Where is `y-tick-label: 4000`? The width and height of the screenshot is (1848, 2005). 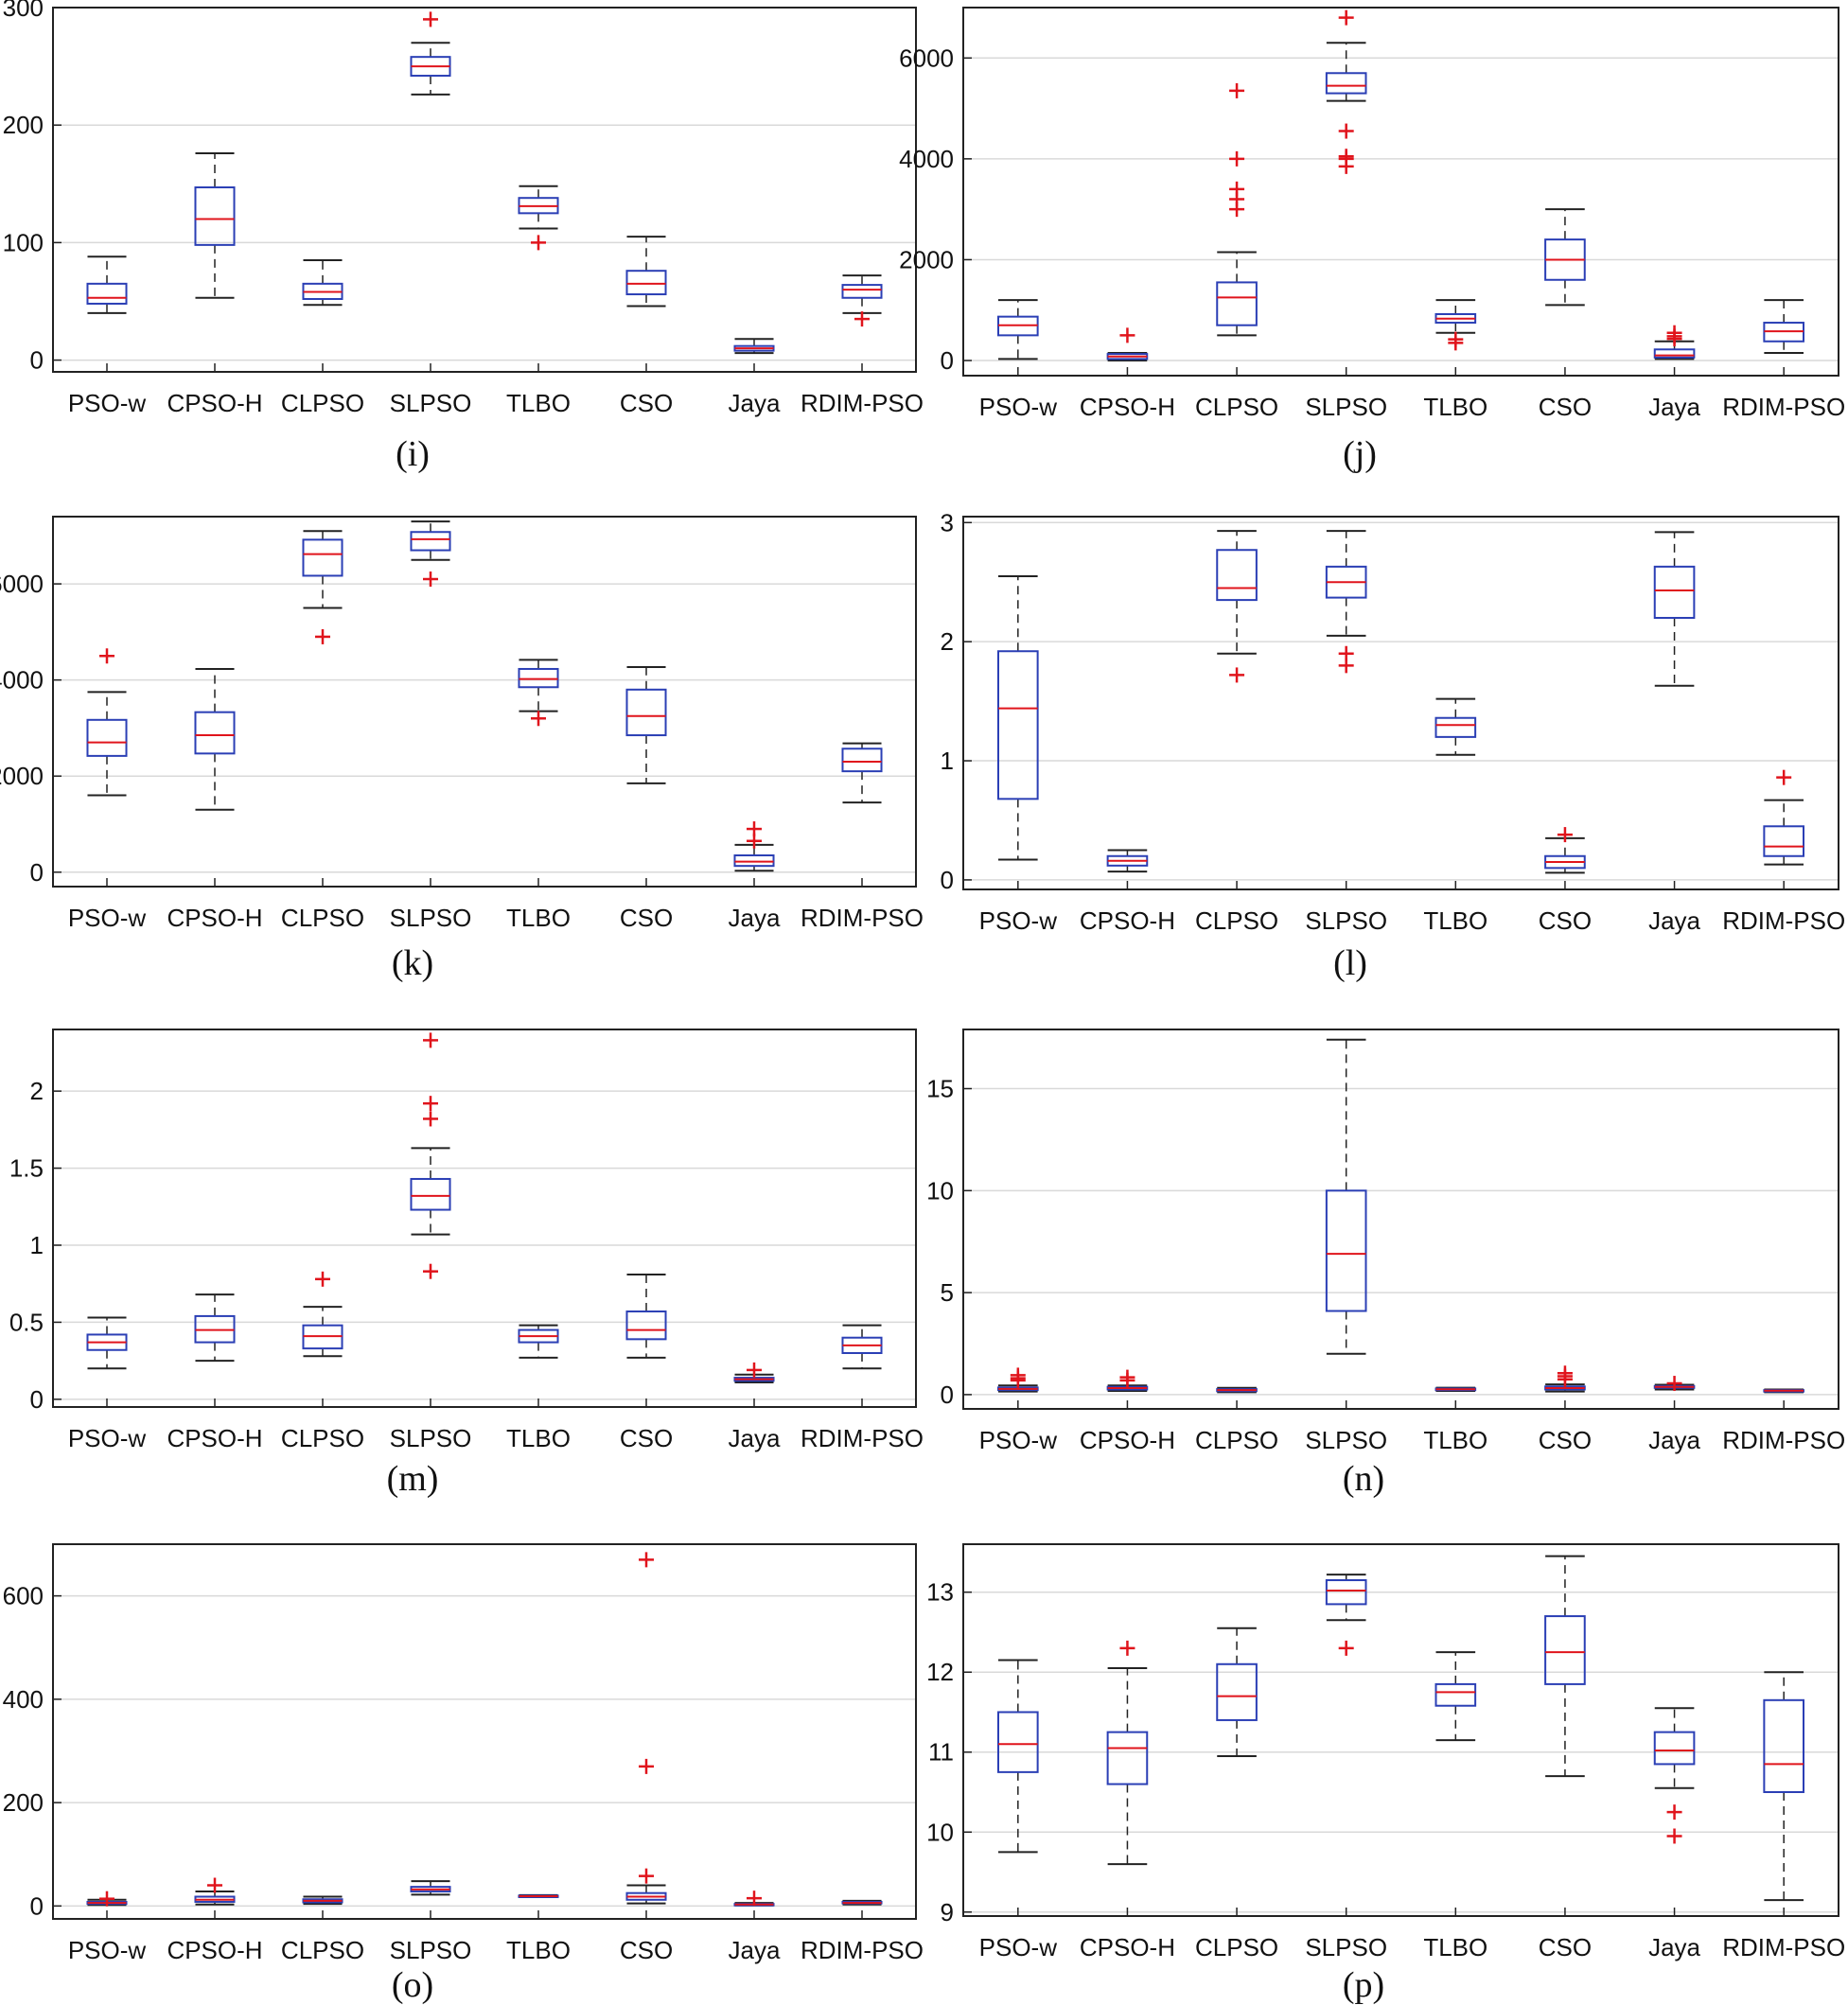 y-tick-label: 4000 is located at coordinates (22, 680).